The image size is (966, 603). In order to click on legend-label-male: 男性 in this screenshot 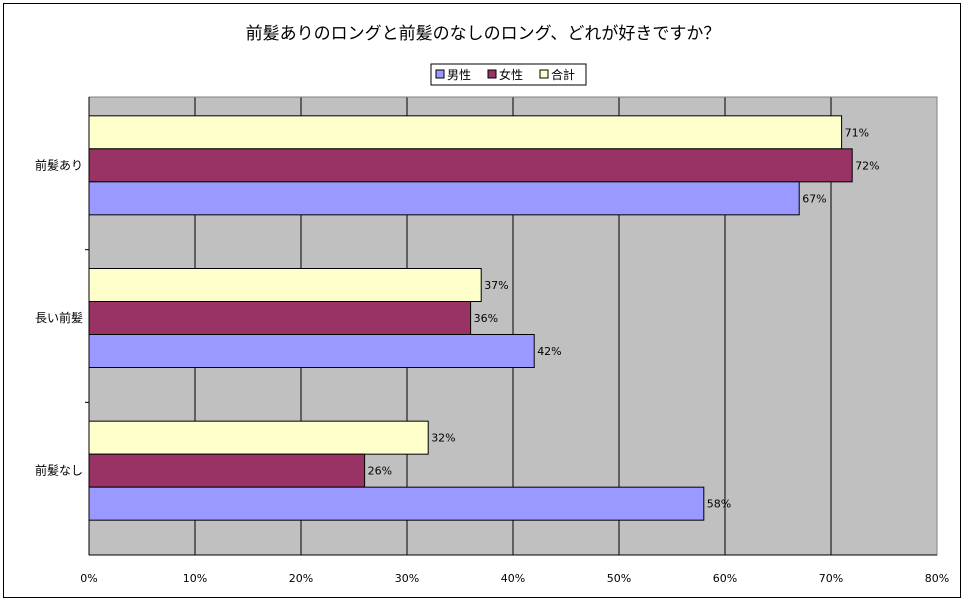, I will do `click(459, 75)`.